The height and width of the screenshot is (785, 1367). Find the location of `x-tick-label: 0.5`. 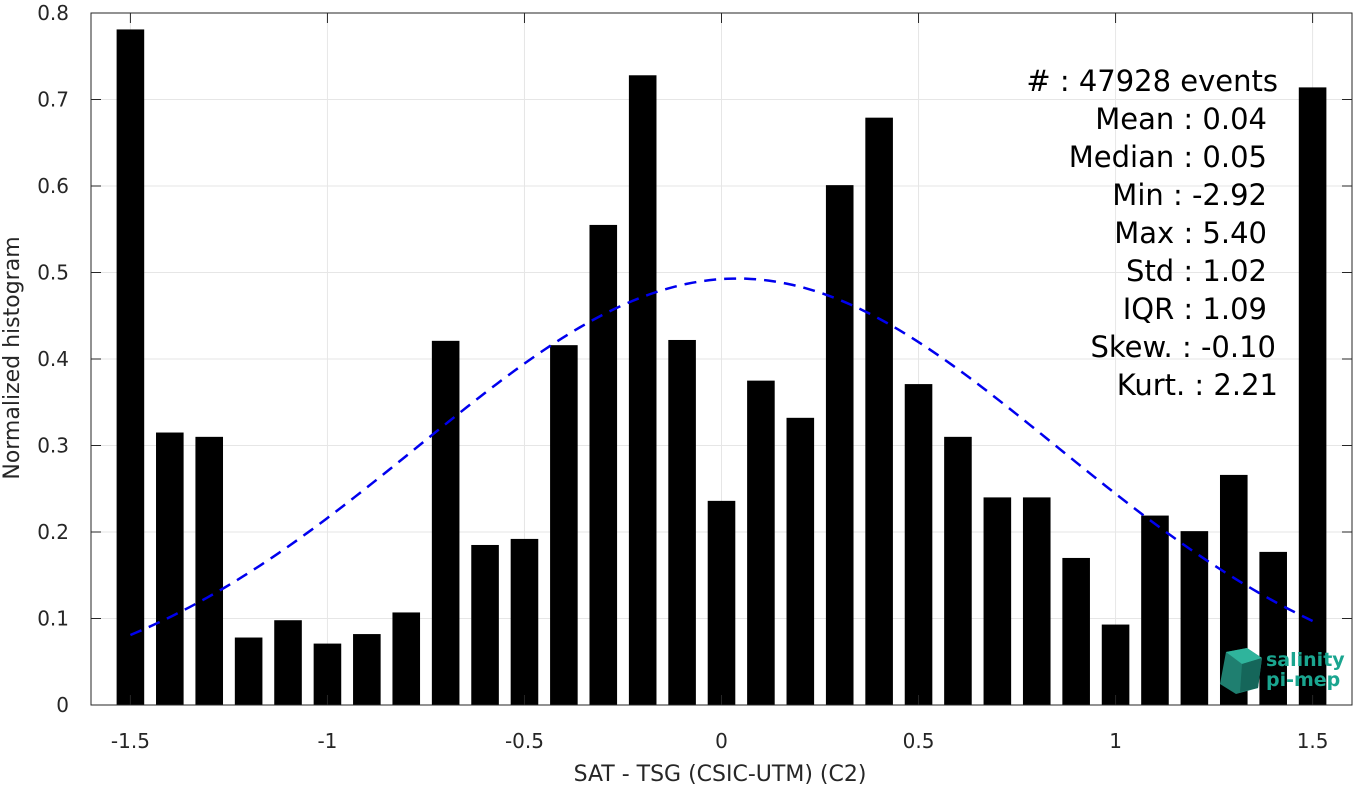

x-tick-label: 0.5 is located at coordinates (919, 741).